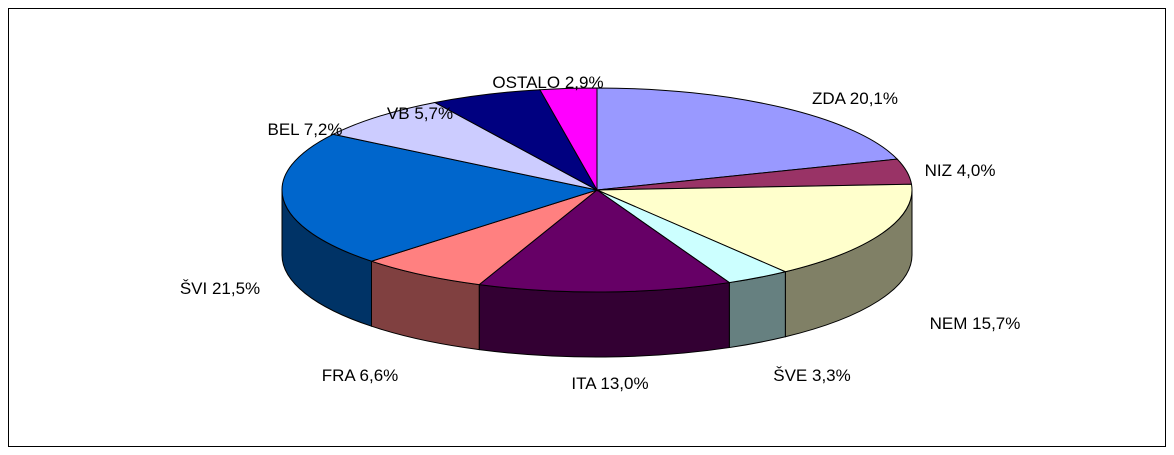  I want to click on value-label: 5,7%, so click(433, 113).